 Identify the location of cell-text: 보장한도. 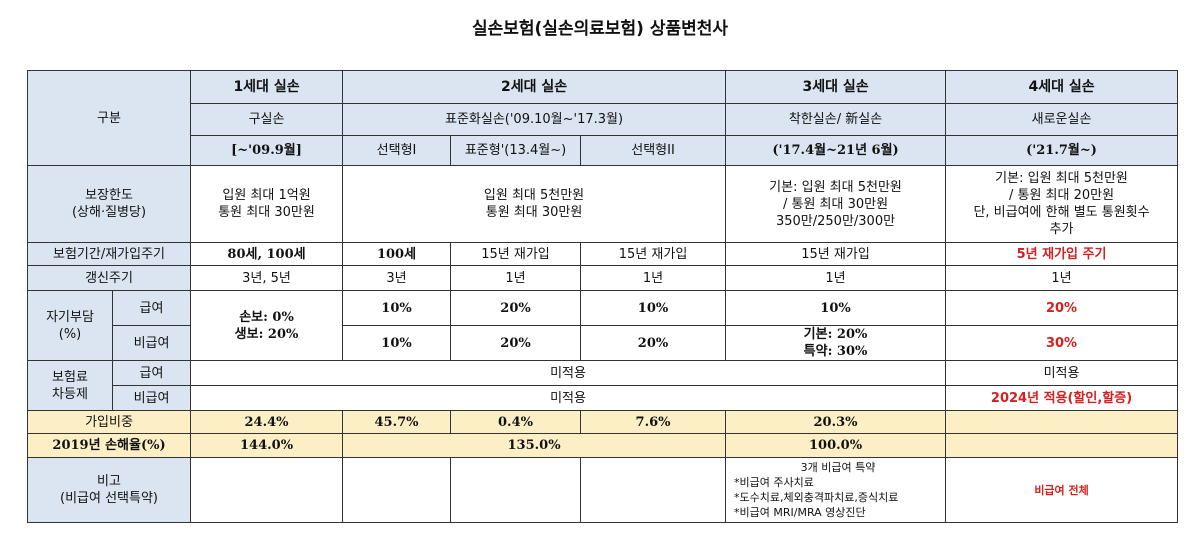
(109, 195).